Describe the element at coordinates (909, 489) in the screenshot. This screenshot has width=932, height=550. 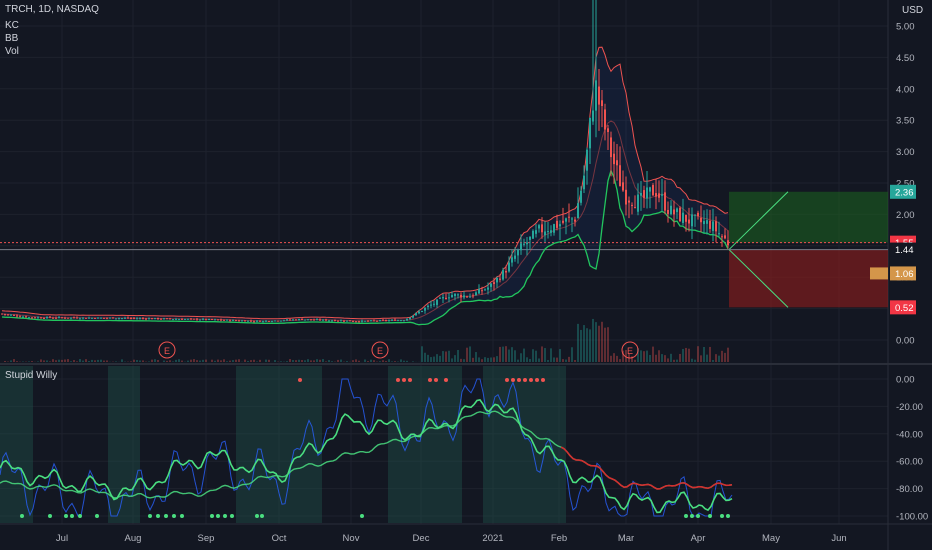
I see `osc-tick-label: -80.00` at that location.